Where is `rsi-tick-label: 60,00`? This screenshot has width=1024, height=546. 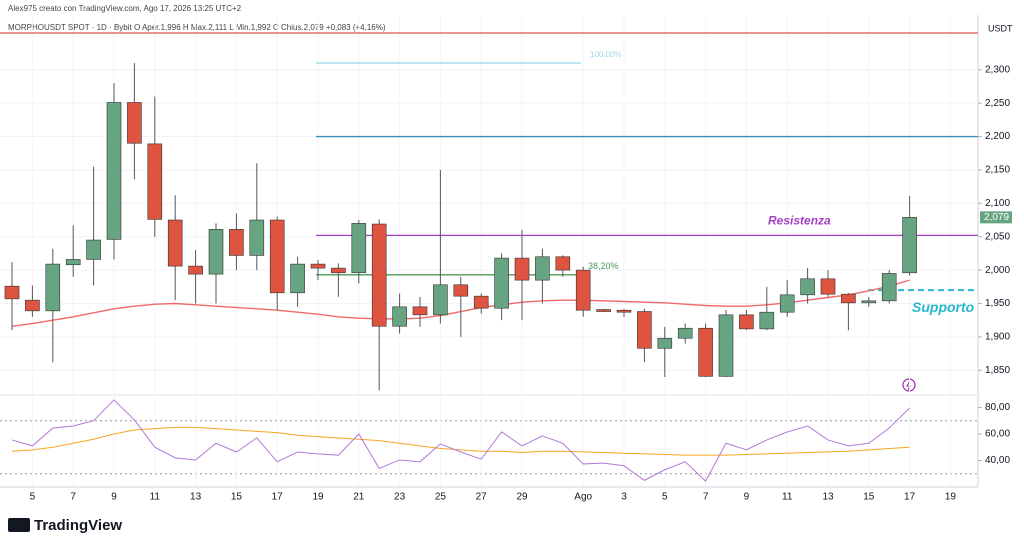 rsi-tick-label: 60,00 is located at coordinates (997, 434).